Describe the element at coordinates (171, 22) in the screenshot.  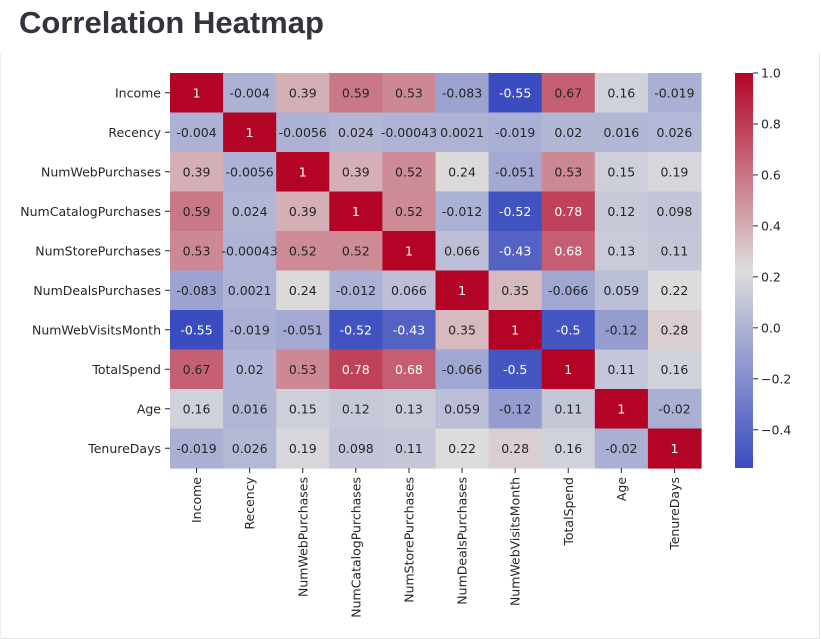
I see `page-title: Correlation Heatmap` at that location.